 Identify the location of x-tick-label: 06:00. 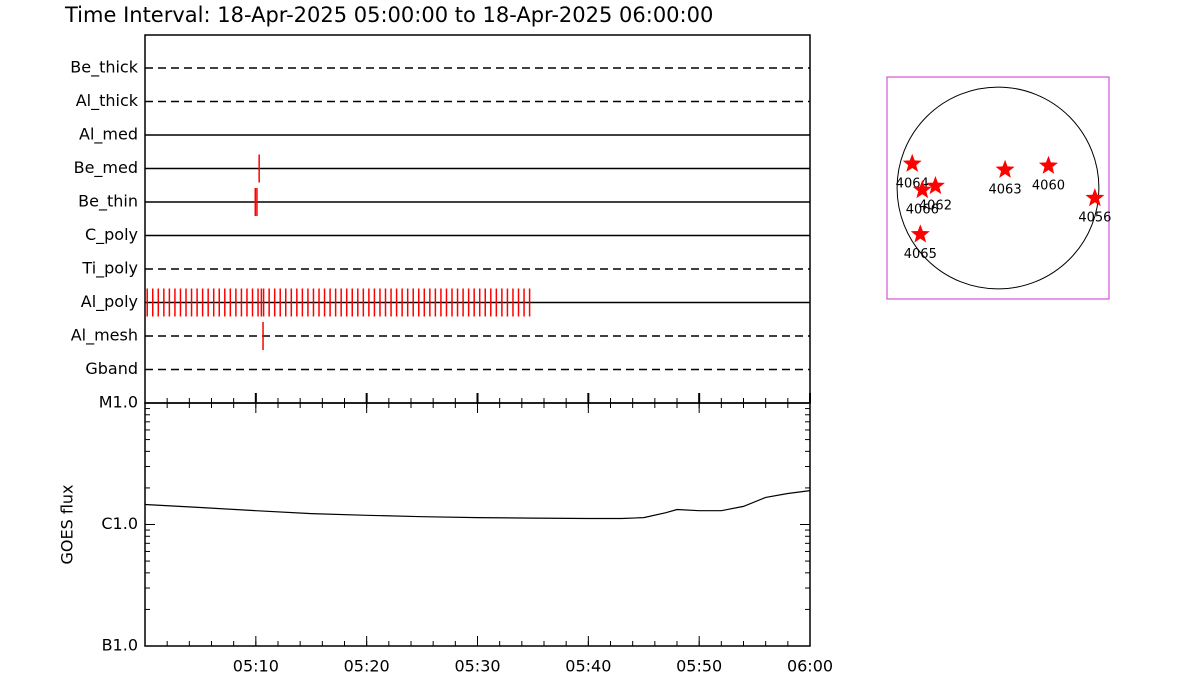
(810, 666).